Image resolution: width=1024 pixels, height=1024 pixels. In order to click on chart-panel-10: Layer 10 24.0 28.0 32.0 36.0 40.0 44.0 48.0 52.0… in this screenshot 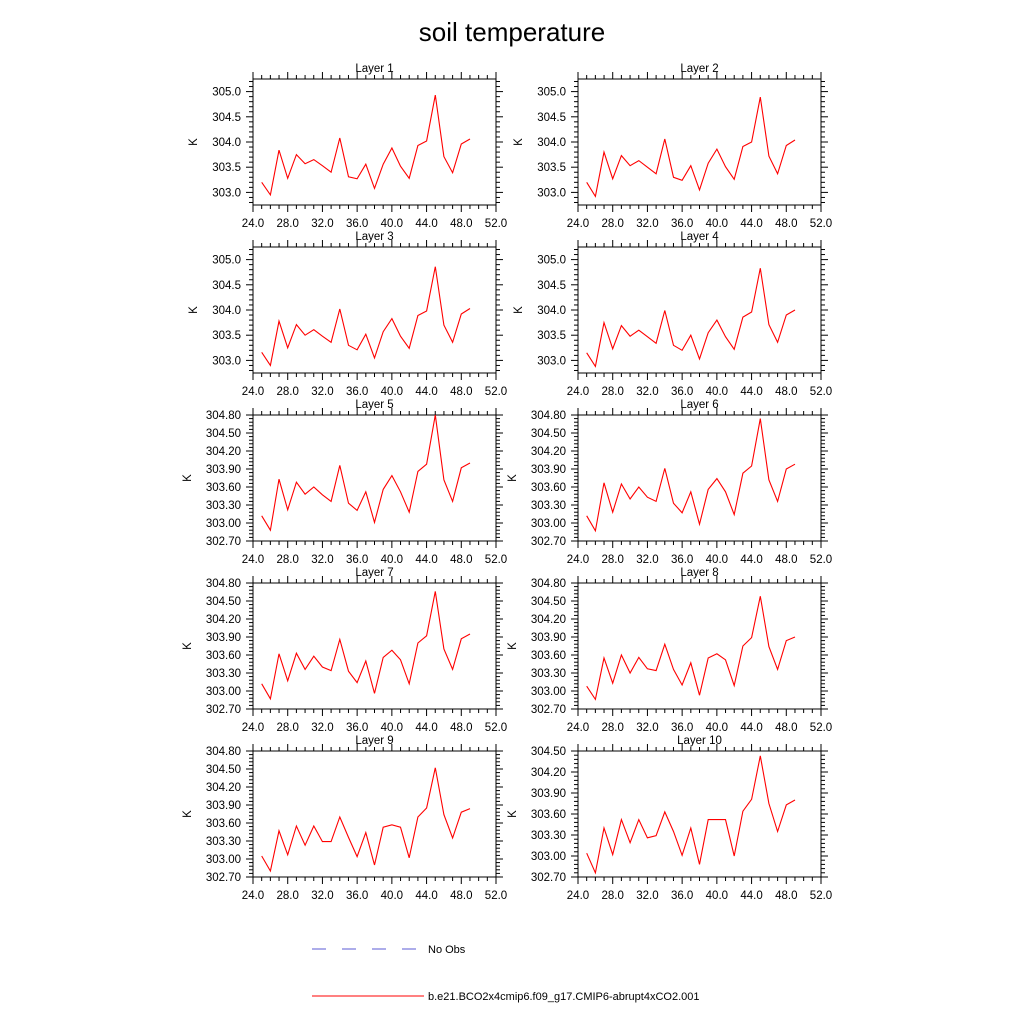, I will do `click(669, 818)`.